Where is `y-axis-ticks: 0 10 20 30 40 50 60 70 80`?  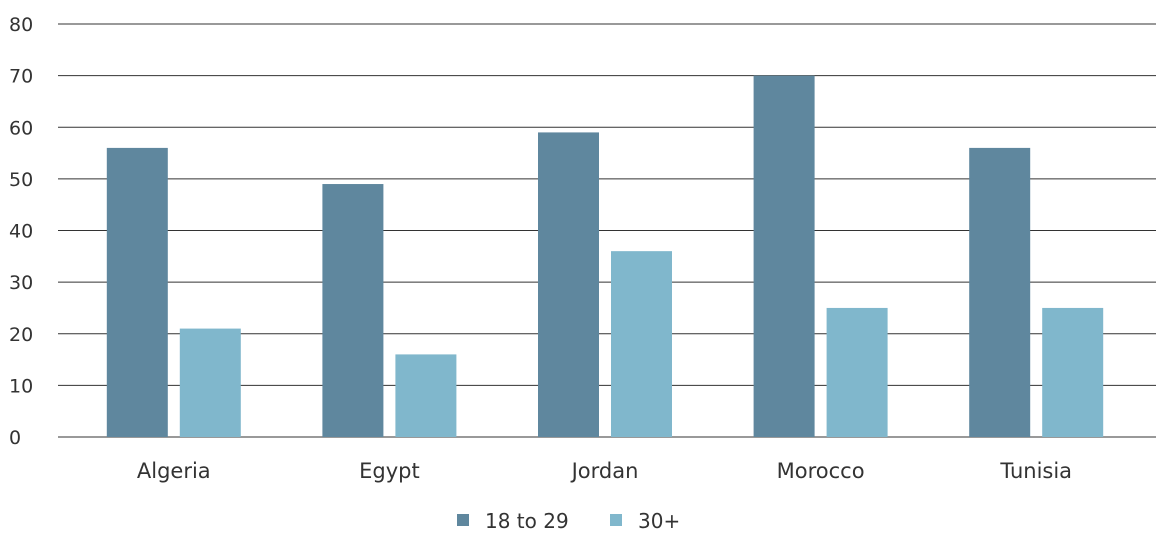 y-axis-ticks: 0 10 20 30 40 50 60 70 80 is located at coordinates (21, 231).